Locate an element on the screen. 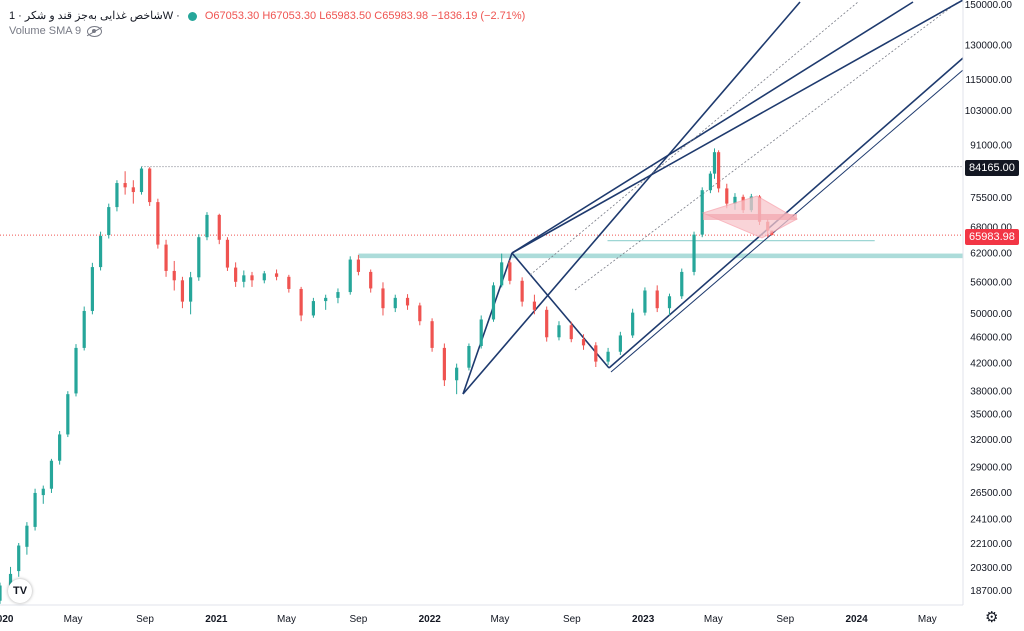 The width and height of the screenshot is (1024, 631). y-tick-label-6: 68000.00 is located at coordinates (991, 228).